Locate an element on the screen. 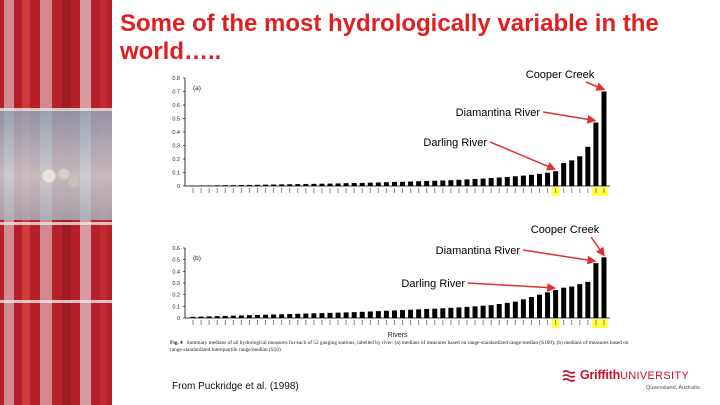 The width and height of the screenshot is (720, 405). y-tick-label: 0.1 is located at coordinates (176, 307).